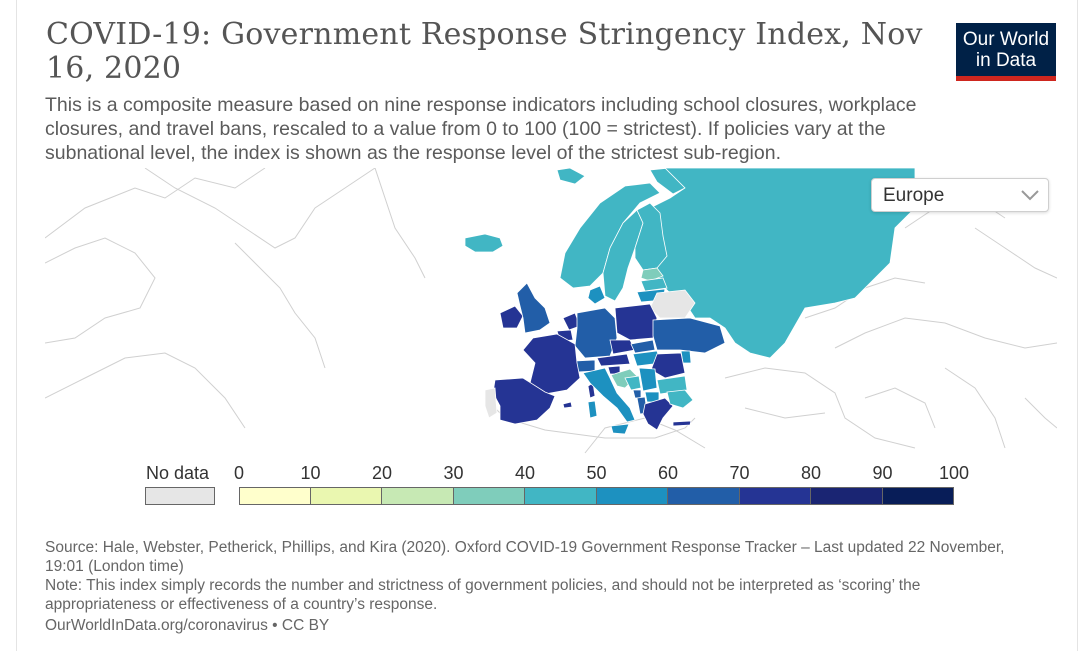 The image size is (1085, 651). What do you see at coordinates (596, 333) in the screenshot?
I see `country-germany` at bounding box center [596, 333].